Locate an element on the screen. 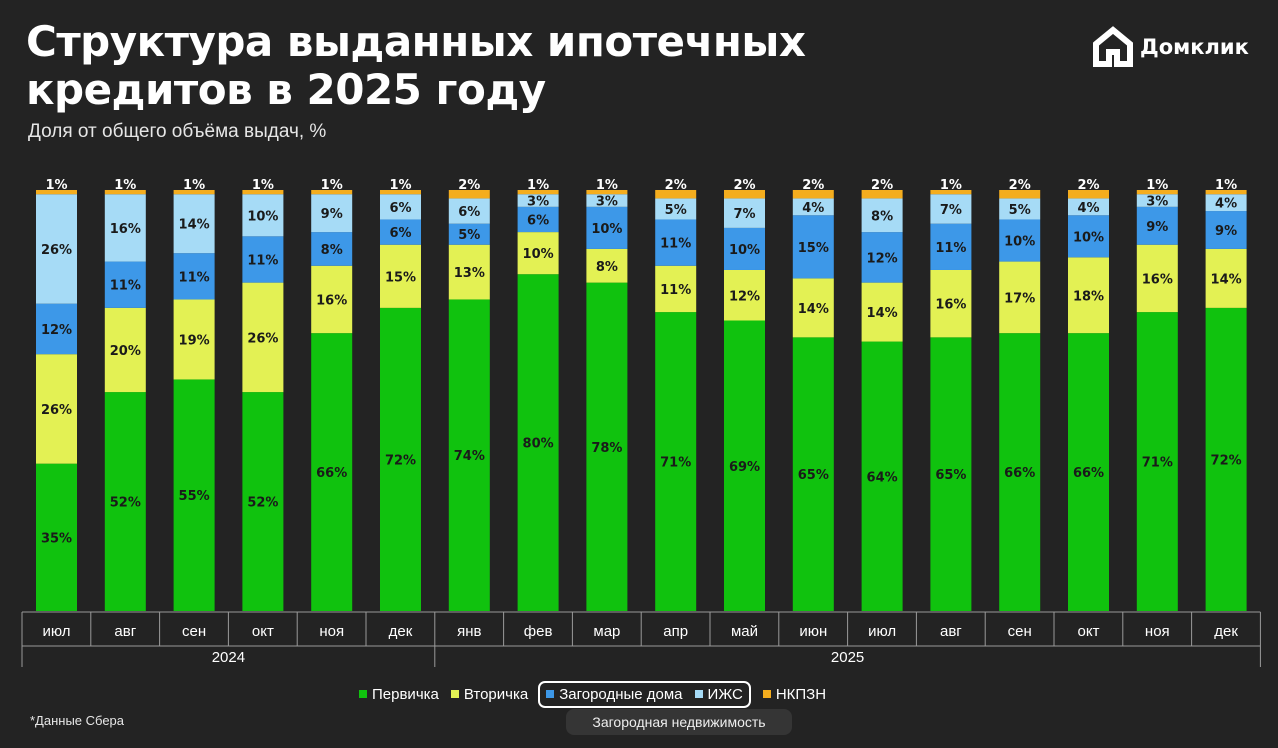 This screenshot has height=748, width=1278. legend-label-primary: Первичка is located at coordinates (405, 694).